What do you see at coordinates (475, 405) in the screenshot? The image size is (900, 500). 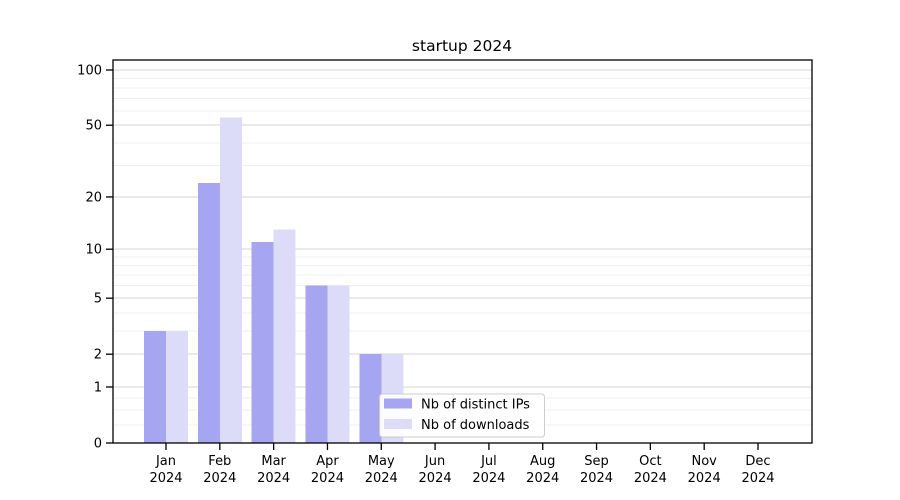 I see `legend-label-distinct-ips: Nb of distinct IPs` at bounding box center [475, 405].